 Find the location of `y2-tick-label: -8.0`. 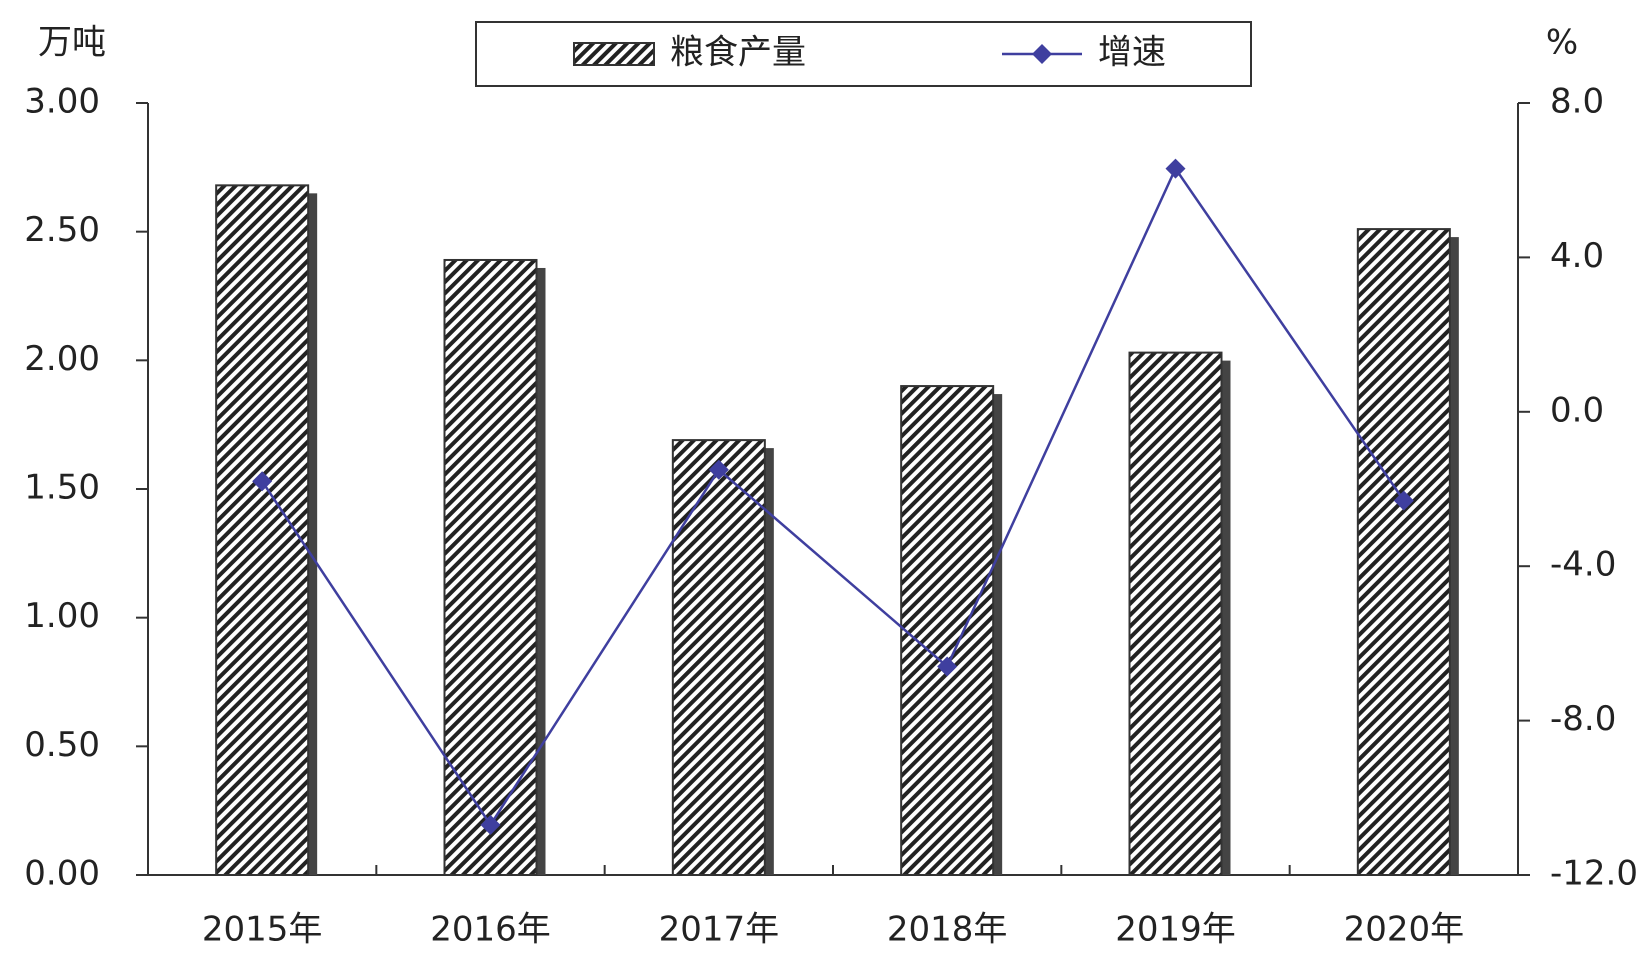

y2-tick-label: -8.0 is located at coordinates (1583, 719).